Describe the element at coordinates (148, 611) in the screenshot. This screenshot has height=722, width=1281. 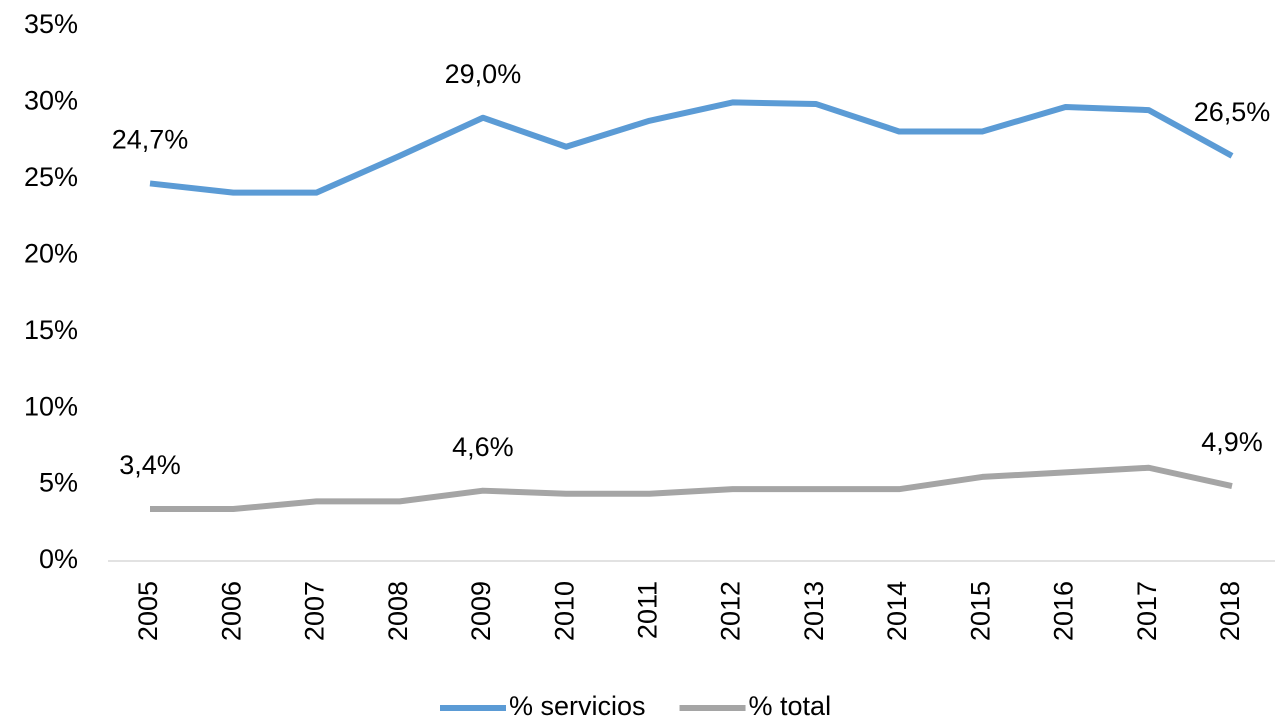
I see `x-tick-label: 2005` at that location.